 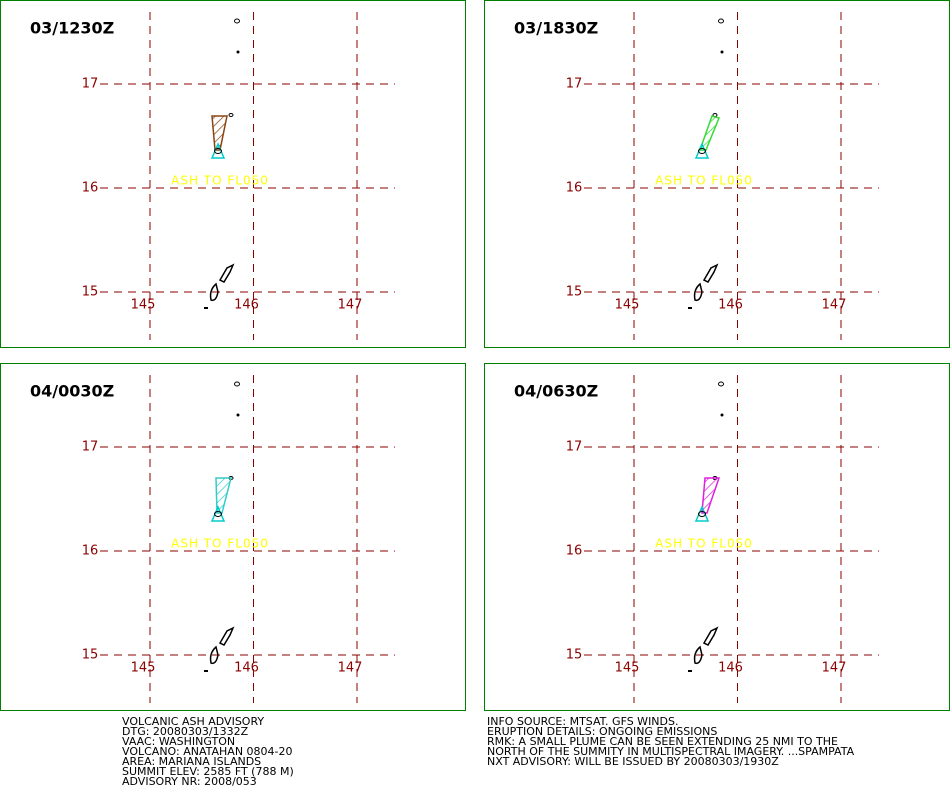 What do you see at coordinates (556, 391) in the screenshot?
I see `panel-time: 04/0630Z` at bounding box center [556, 391].